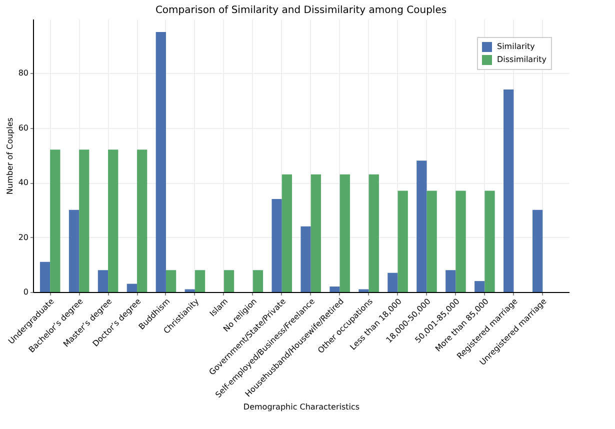 The image size is (615, 429). Describe the element at coordinates (25, 292) in the screenshot. I see `y-tick-label: 0` at that location.